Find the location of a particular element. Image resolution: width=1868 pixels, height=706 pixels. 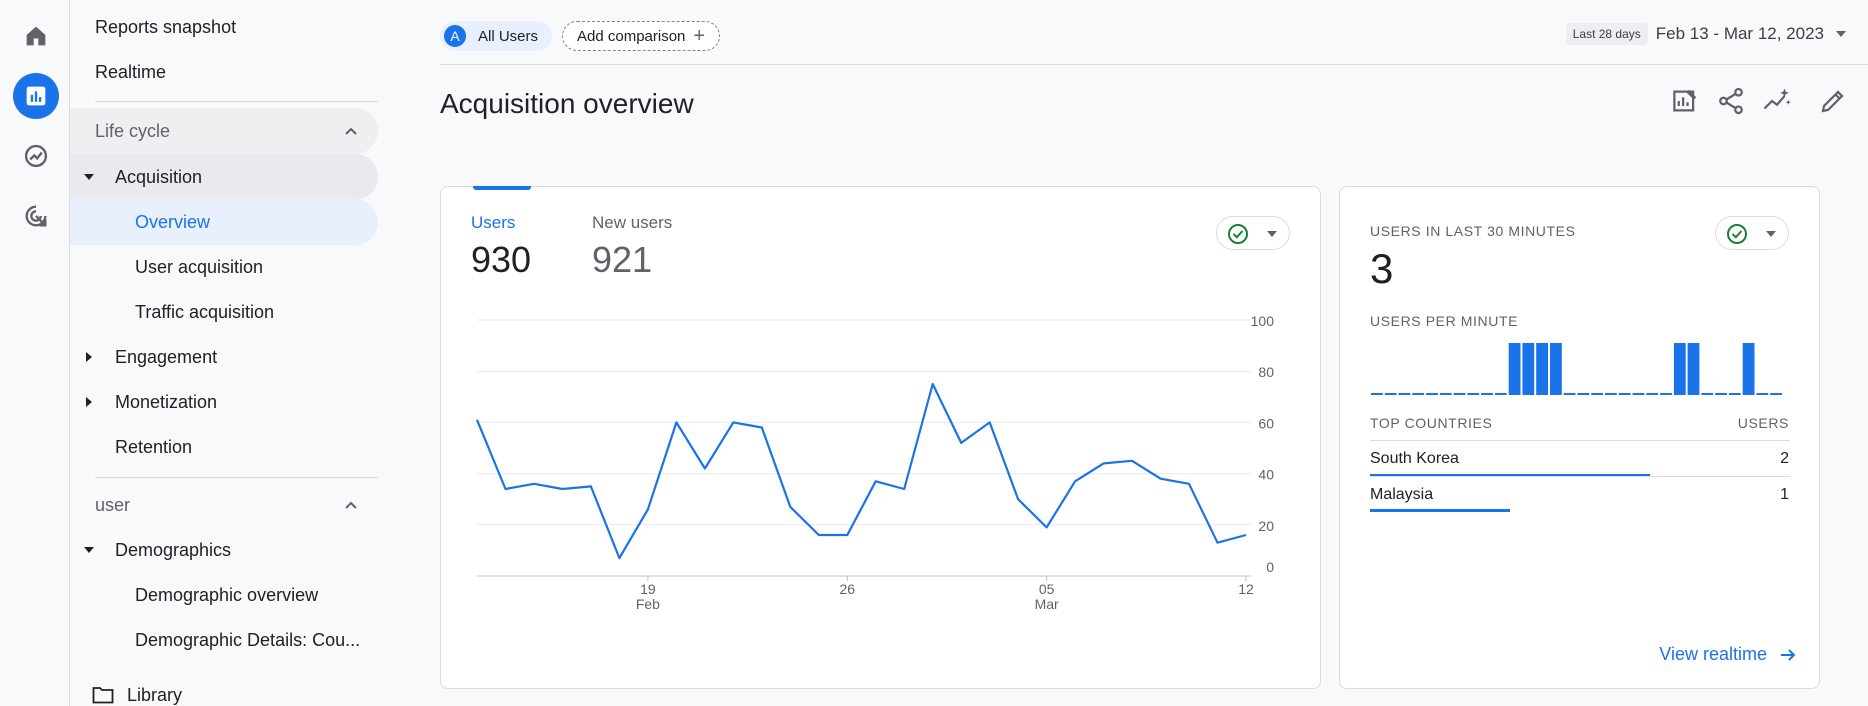

x-tick-month-label: Mar is located at coordinates (1047, 604).